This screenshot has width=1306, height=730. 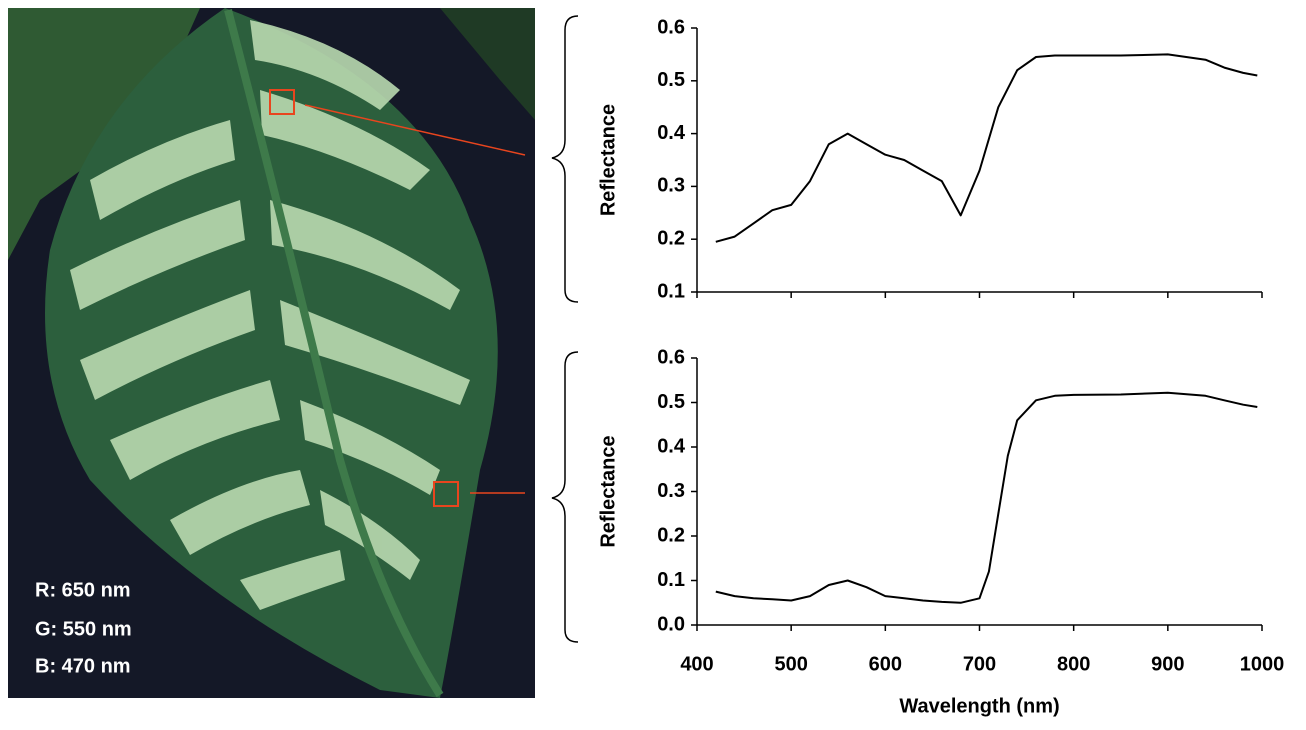 What do you see at coordinates (415, 299) in the screenshot?
I see `connectors` at bounding box center [415, 299].